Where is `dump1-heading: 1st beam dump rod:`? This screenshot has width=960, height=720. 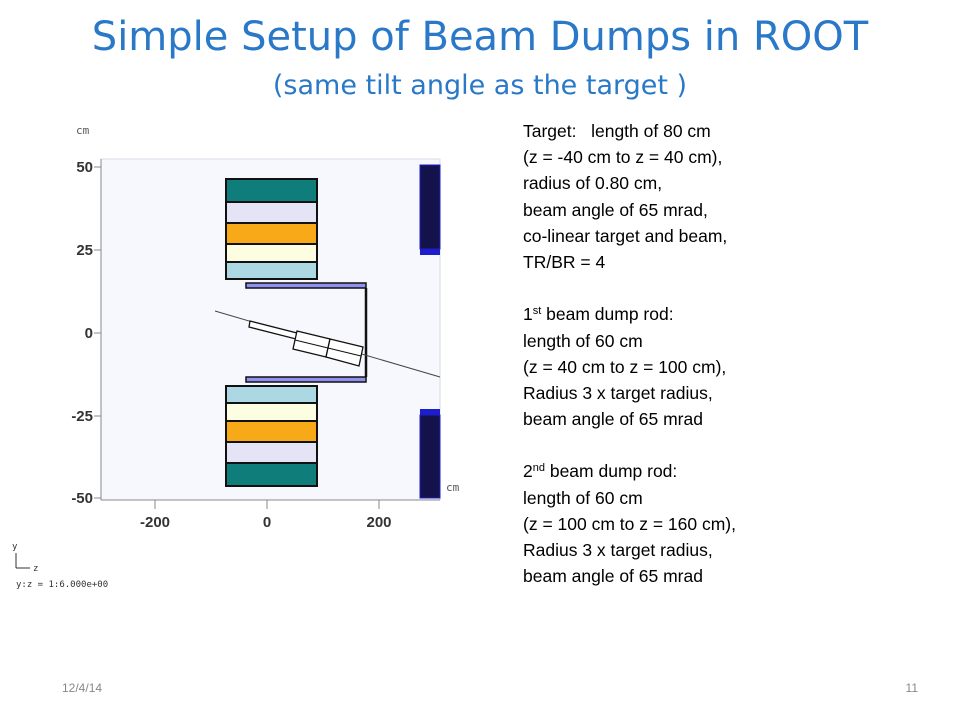
dump1-heading: 1st beam dump rod: is located at coordinates (629, 314).